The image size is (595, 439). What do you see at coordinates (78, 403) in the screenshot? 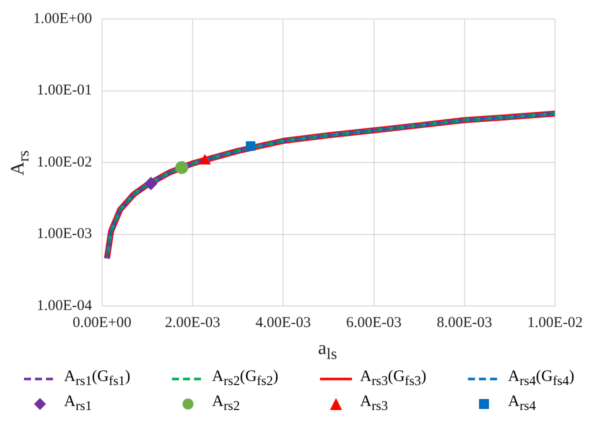
I see `legend-label: A$_{rs1}$` at bounding box center [78, 403].